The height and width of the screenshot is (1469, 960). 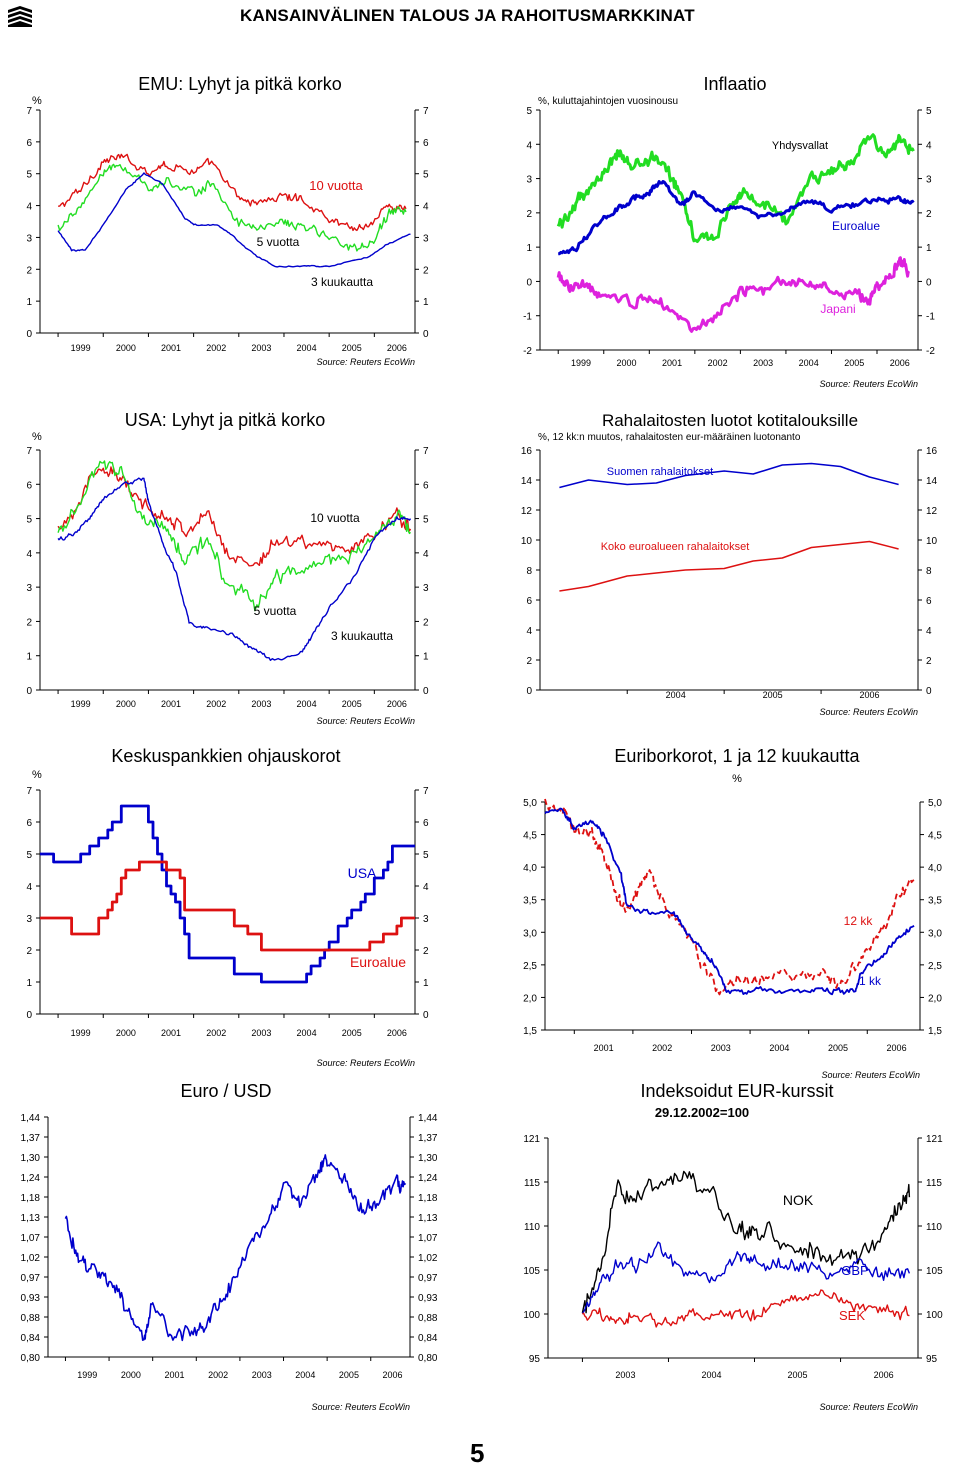 What do you see at coordinates (930, 351) in the screenshot?
I see `y-tick-label-right: -2` at bounding box center [930, 351].